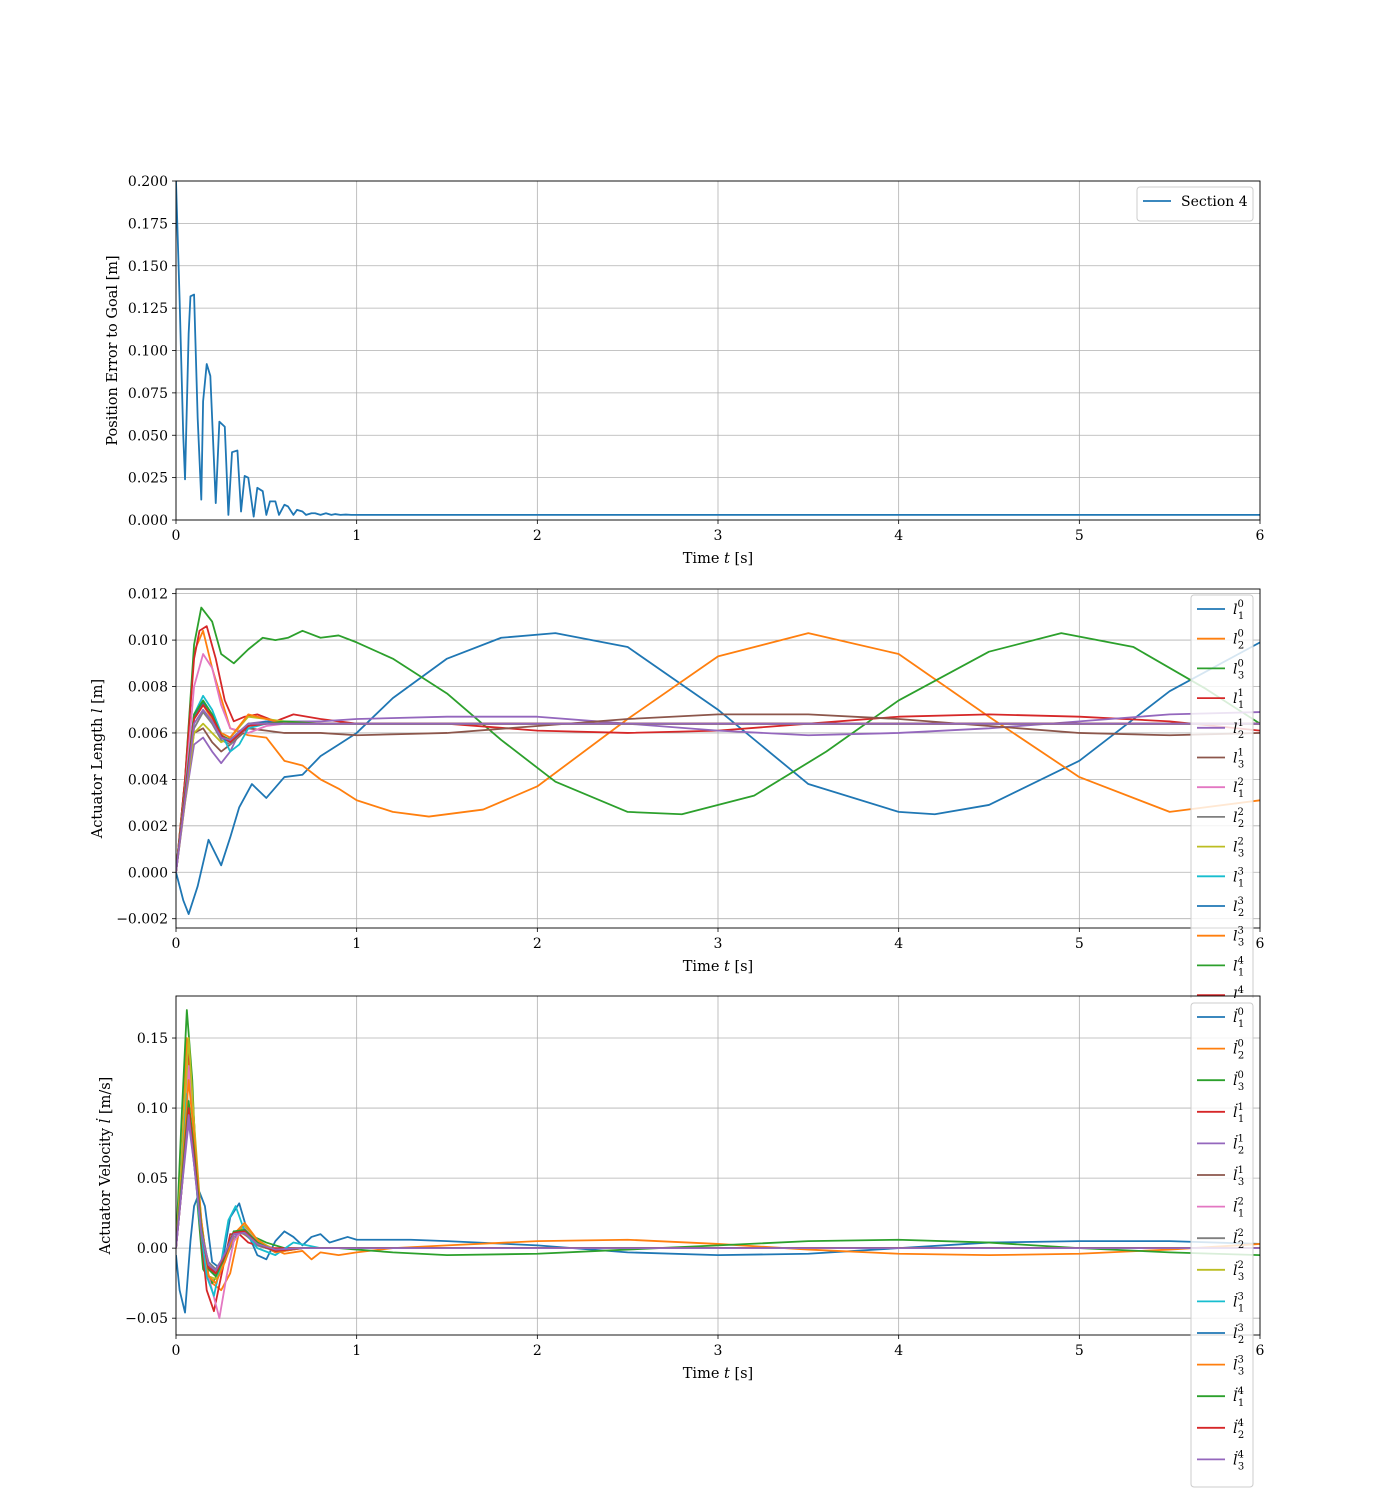  Describe the element at coordinates (148, 224) in the screenshot. I see `y-tick-label: 0.175` at that location.